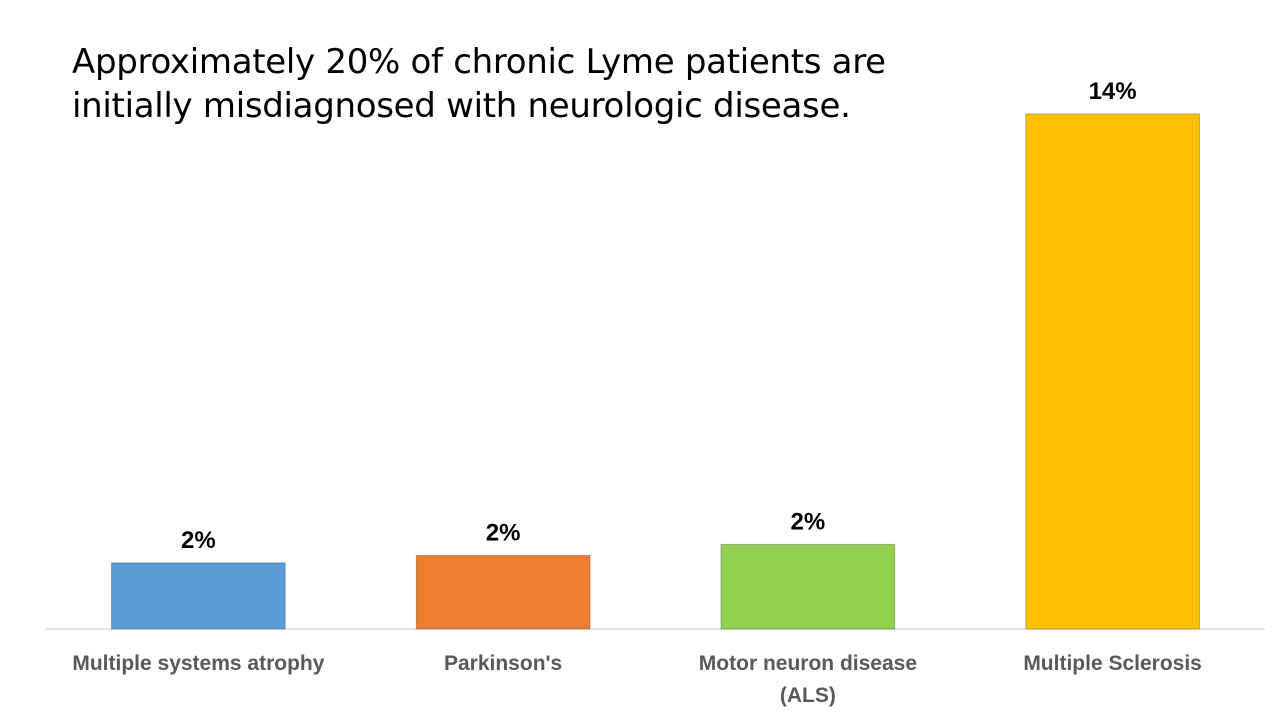 The image size is (1280, 720). Describe the element at coordinates (1112, 663) in the screenshot. I see `category-label-4: Multiple Sclerosis` at that location.